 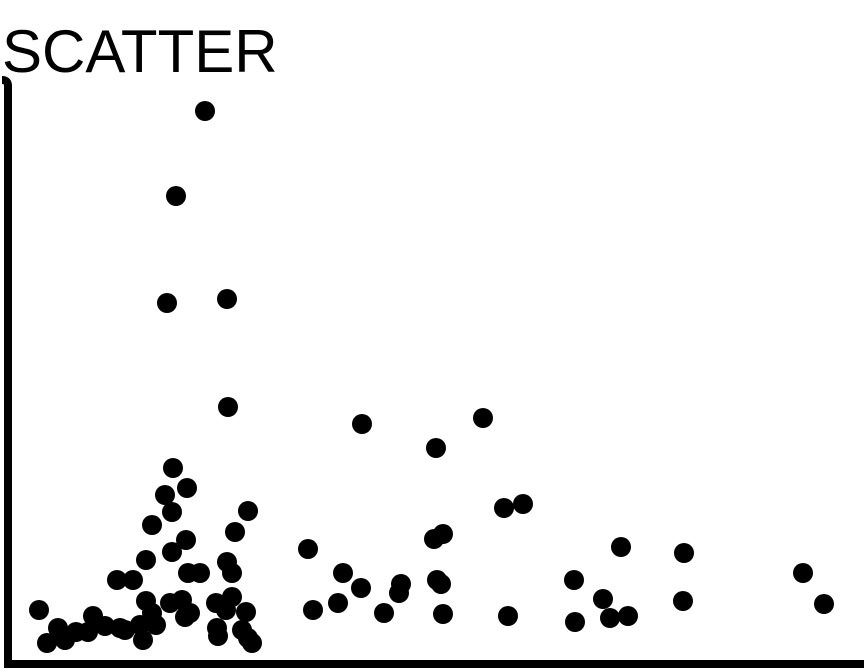 What do you see at coordinates (140, 51) in the screenshot?
I see `chart-title: SCATTER` at bounding box center [140, 51].